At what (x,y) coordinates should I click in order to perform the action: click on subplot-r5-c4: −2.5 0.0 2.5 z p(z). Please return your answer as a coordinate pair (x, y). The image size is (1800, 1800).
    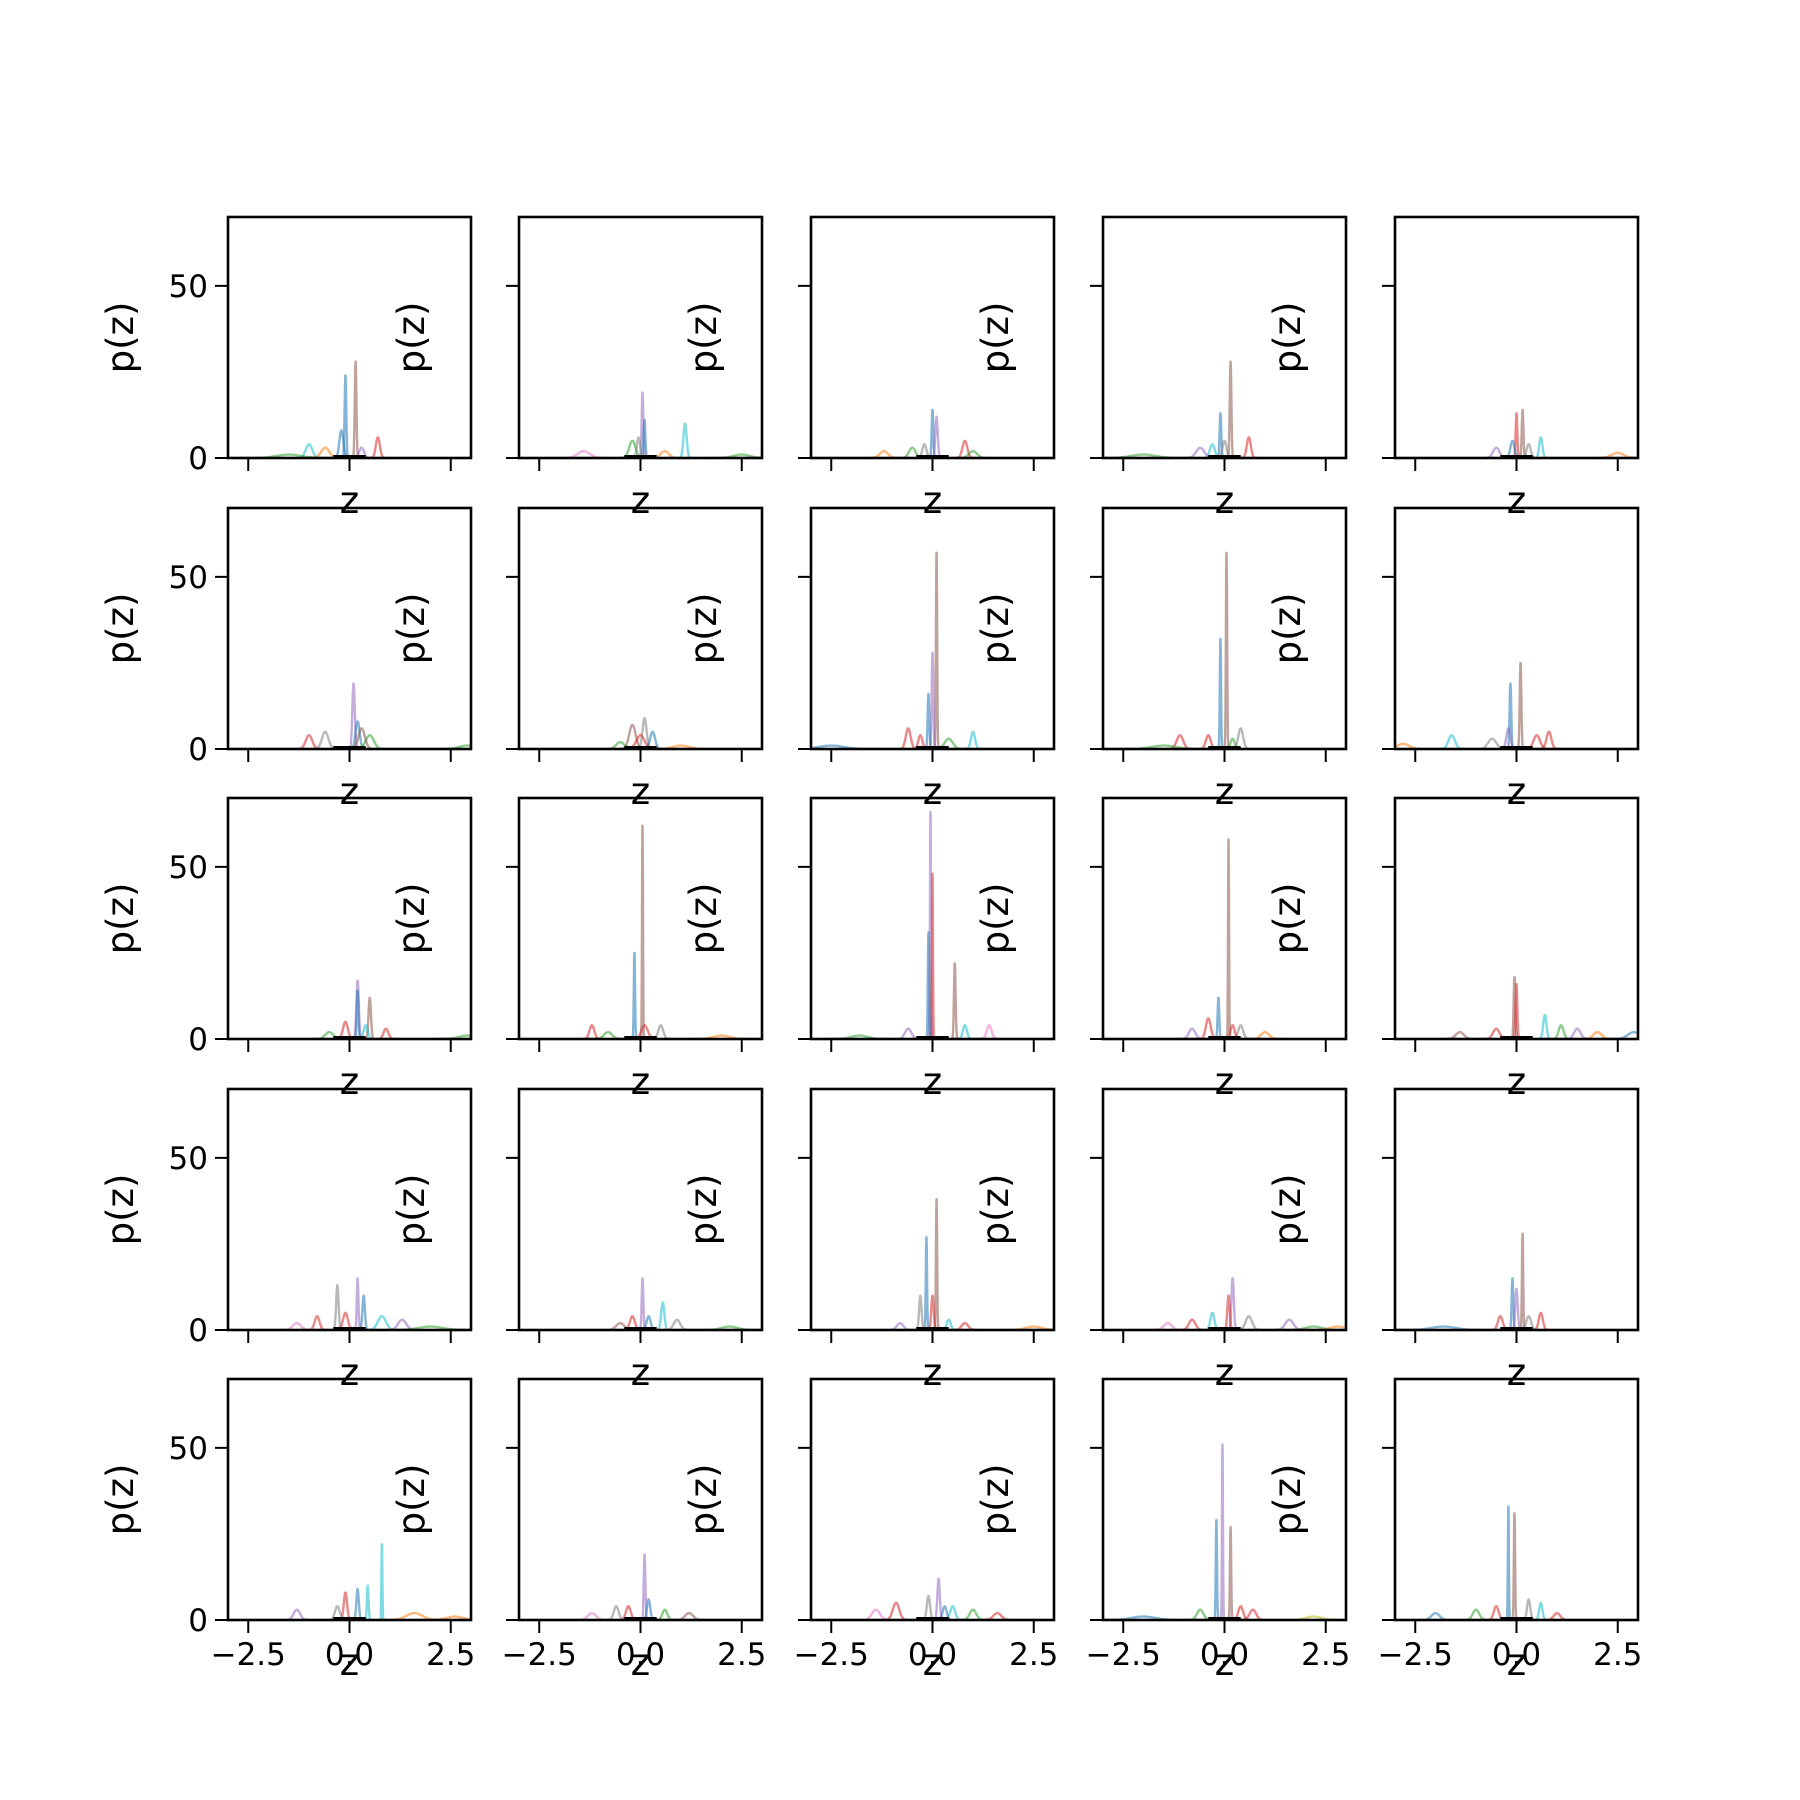
    Looking at the image, I should click on (1162, 1530).